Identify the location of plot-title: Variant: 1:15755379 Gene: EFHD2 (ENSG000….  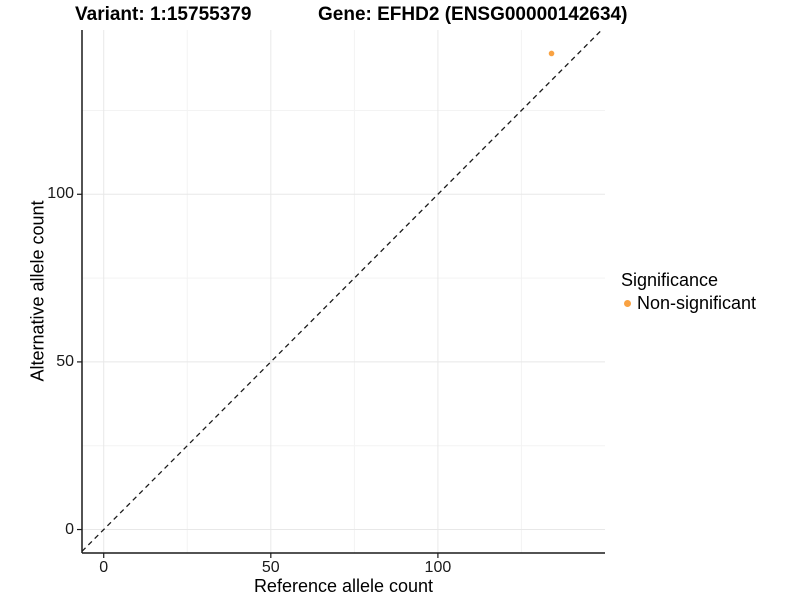
(400, 16).